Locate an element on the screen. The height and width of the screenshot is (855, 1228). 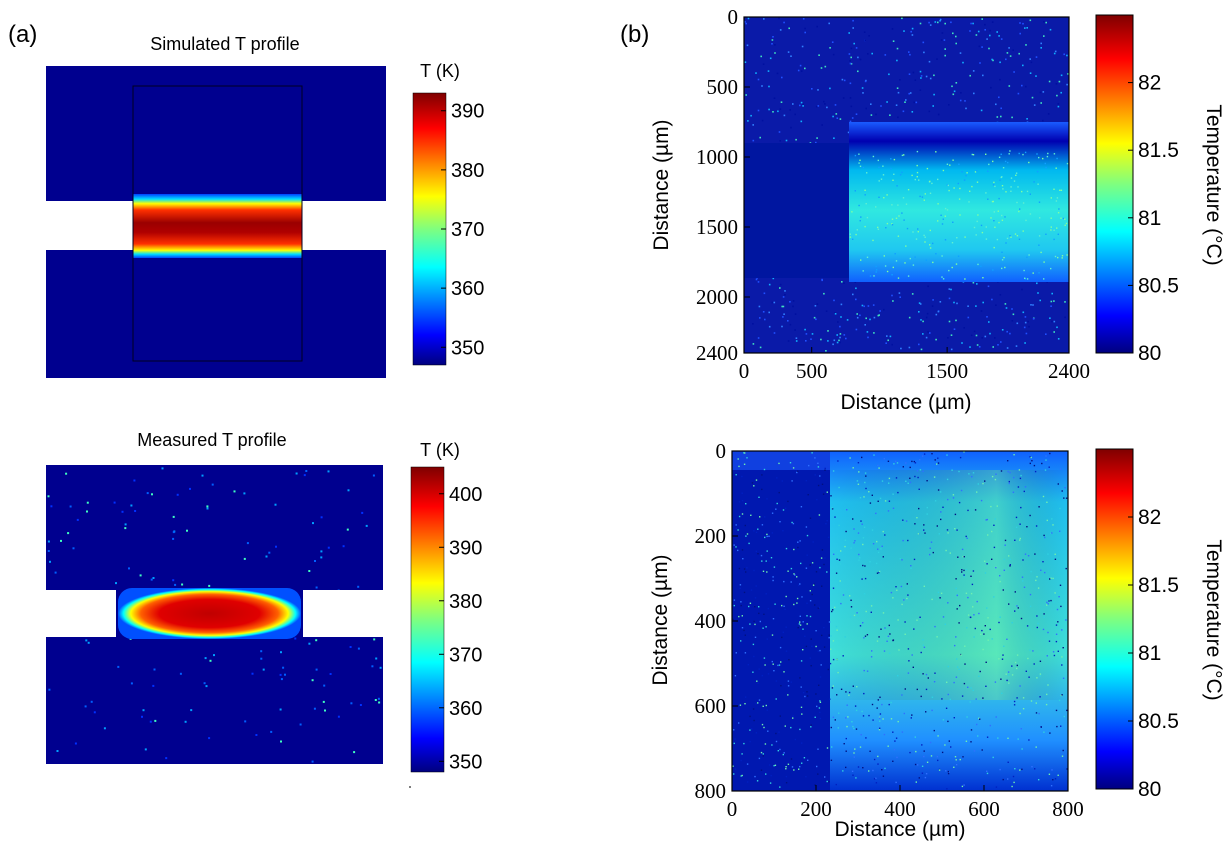
b-bottom-xtick-label: 800 is located at coordinates (1068, 809).